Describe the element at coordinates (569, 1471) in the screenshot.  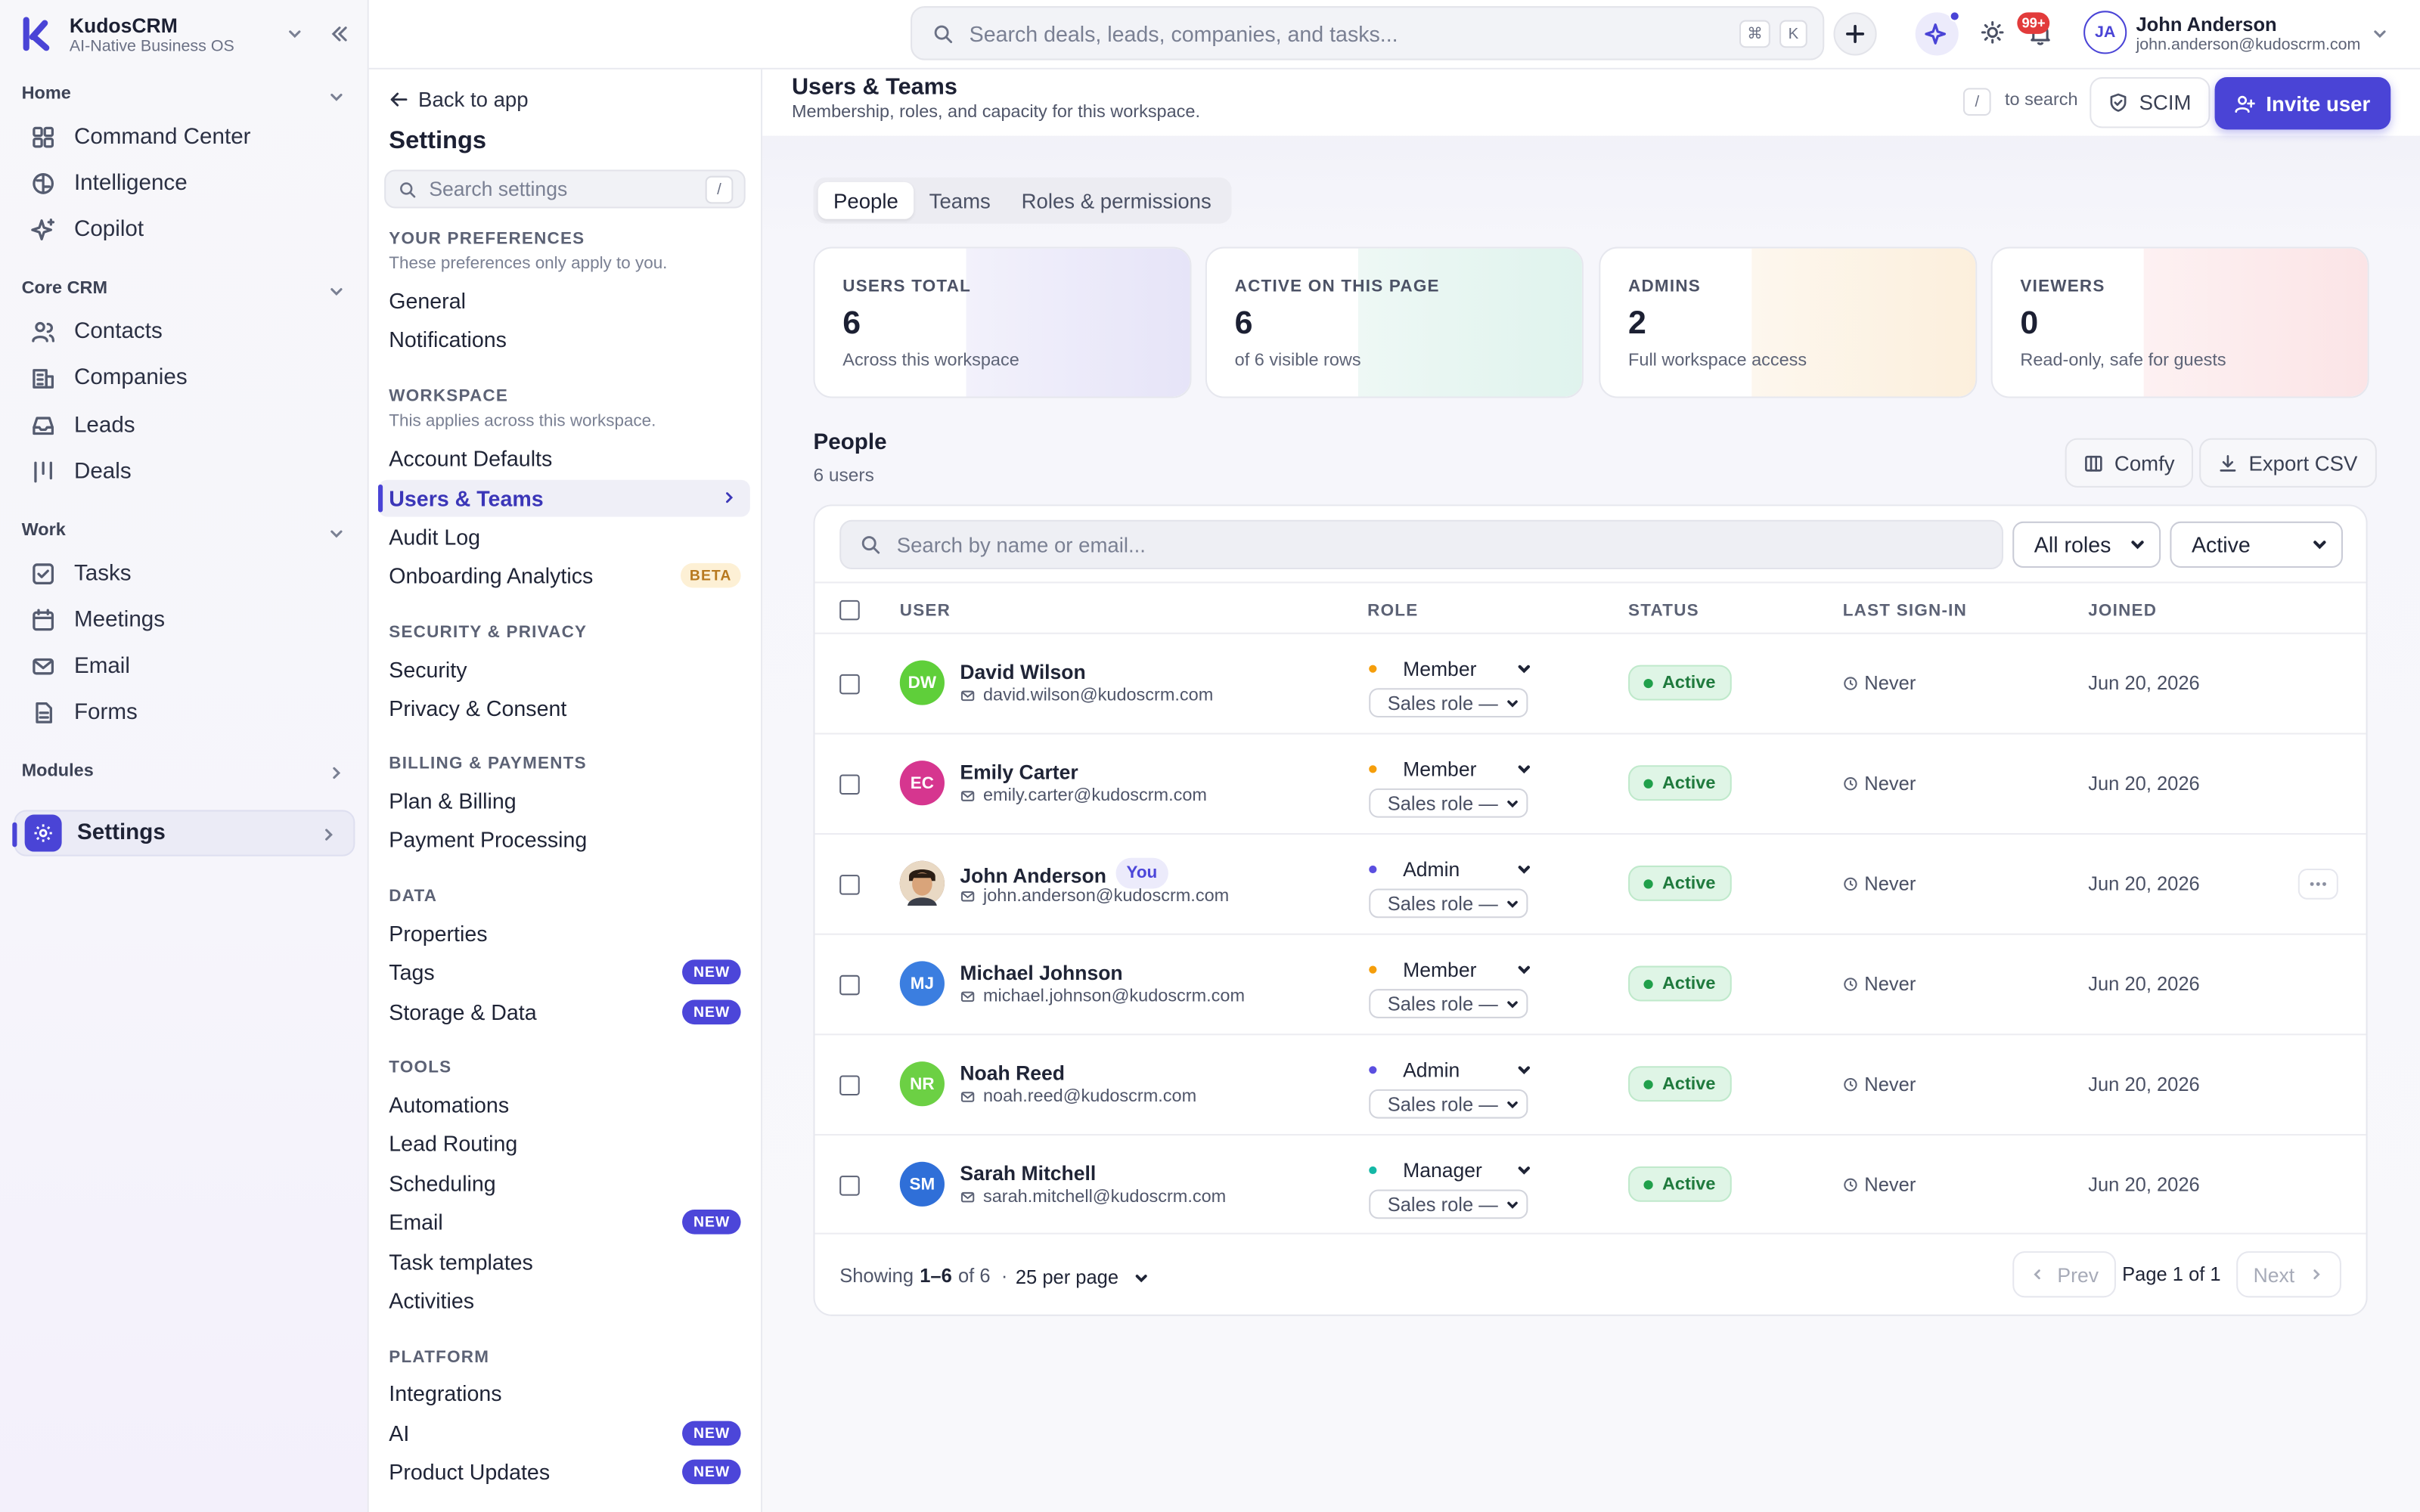
I see `settings-item-product-updates: Product Updates NEW` at that location.